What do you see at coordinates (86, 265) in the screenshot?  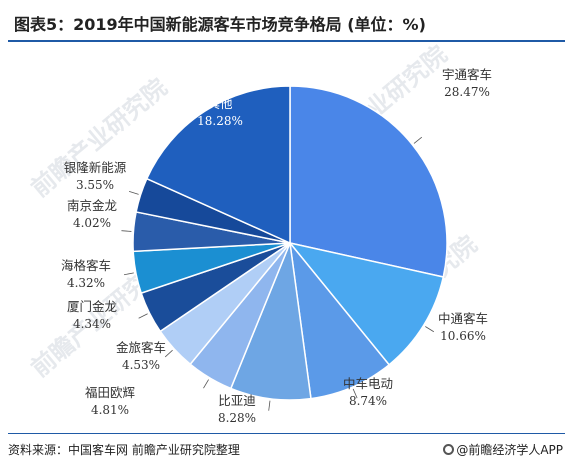 I see `slice-label: 海格客车` at bounding box center [86, 265].